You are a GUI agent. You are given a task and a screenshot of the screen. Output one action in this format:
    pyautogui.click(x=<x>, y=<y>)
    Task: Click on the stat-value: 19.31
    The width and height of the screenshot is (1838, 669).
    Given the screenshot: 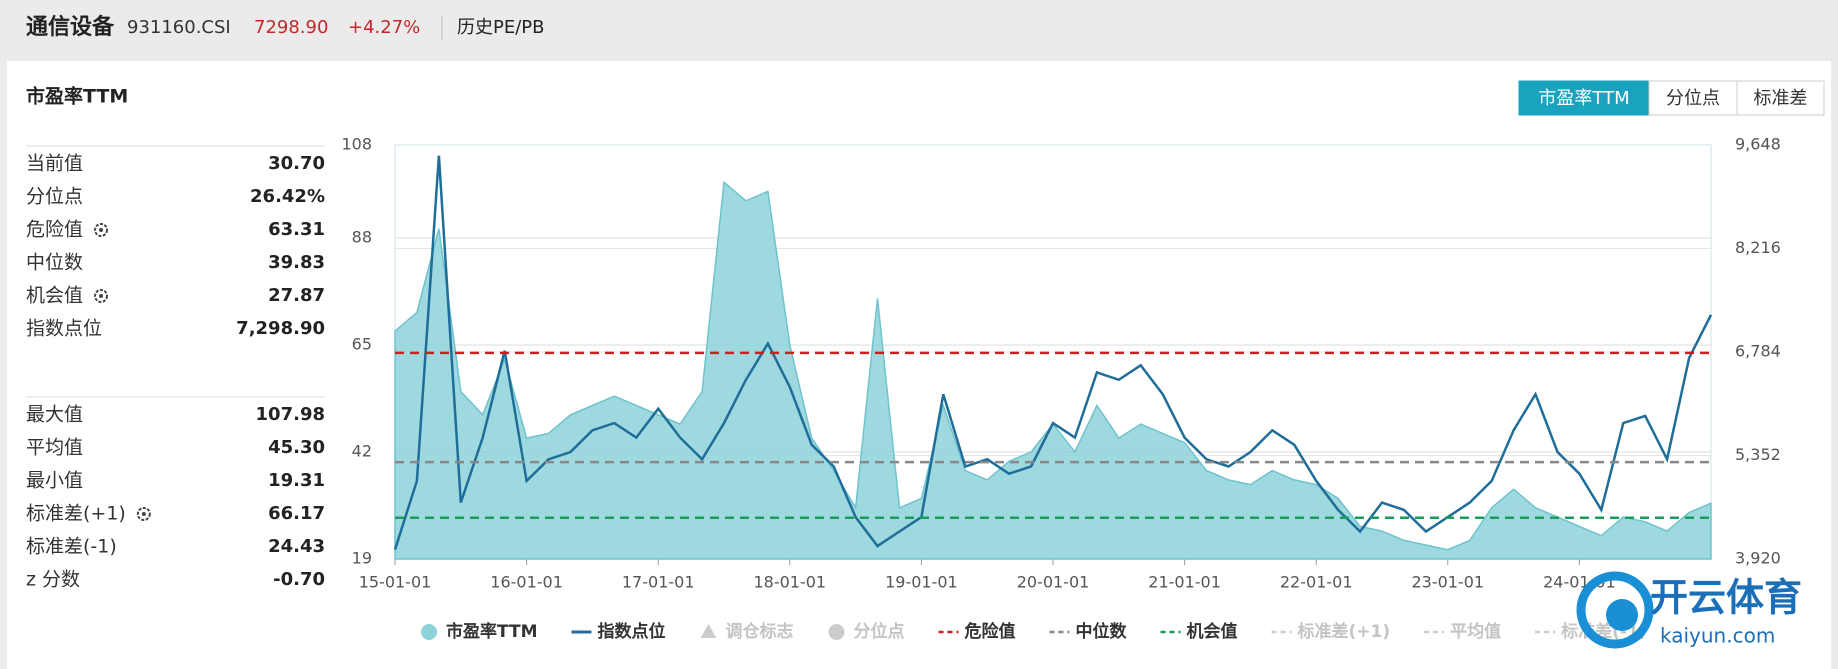 What is the action you would take?
    pyautogui.click(x=296, y=480)
    